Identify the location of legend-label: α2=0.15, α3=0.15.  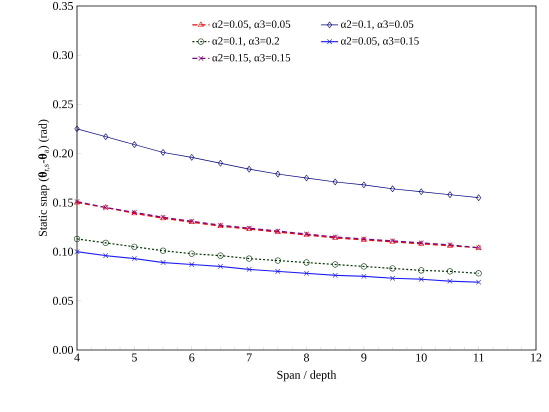
(251, 58).